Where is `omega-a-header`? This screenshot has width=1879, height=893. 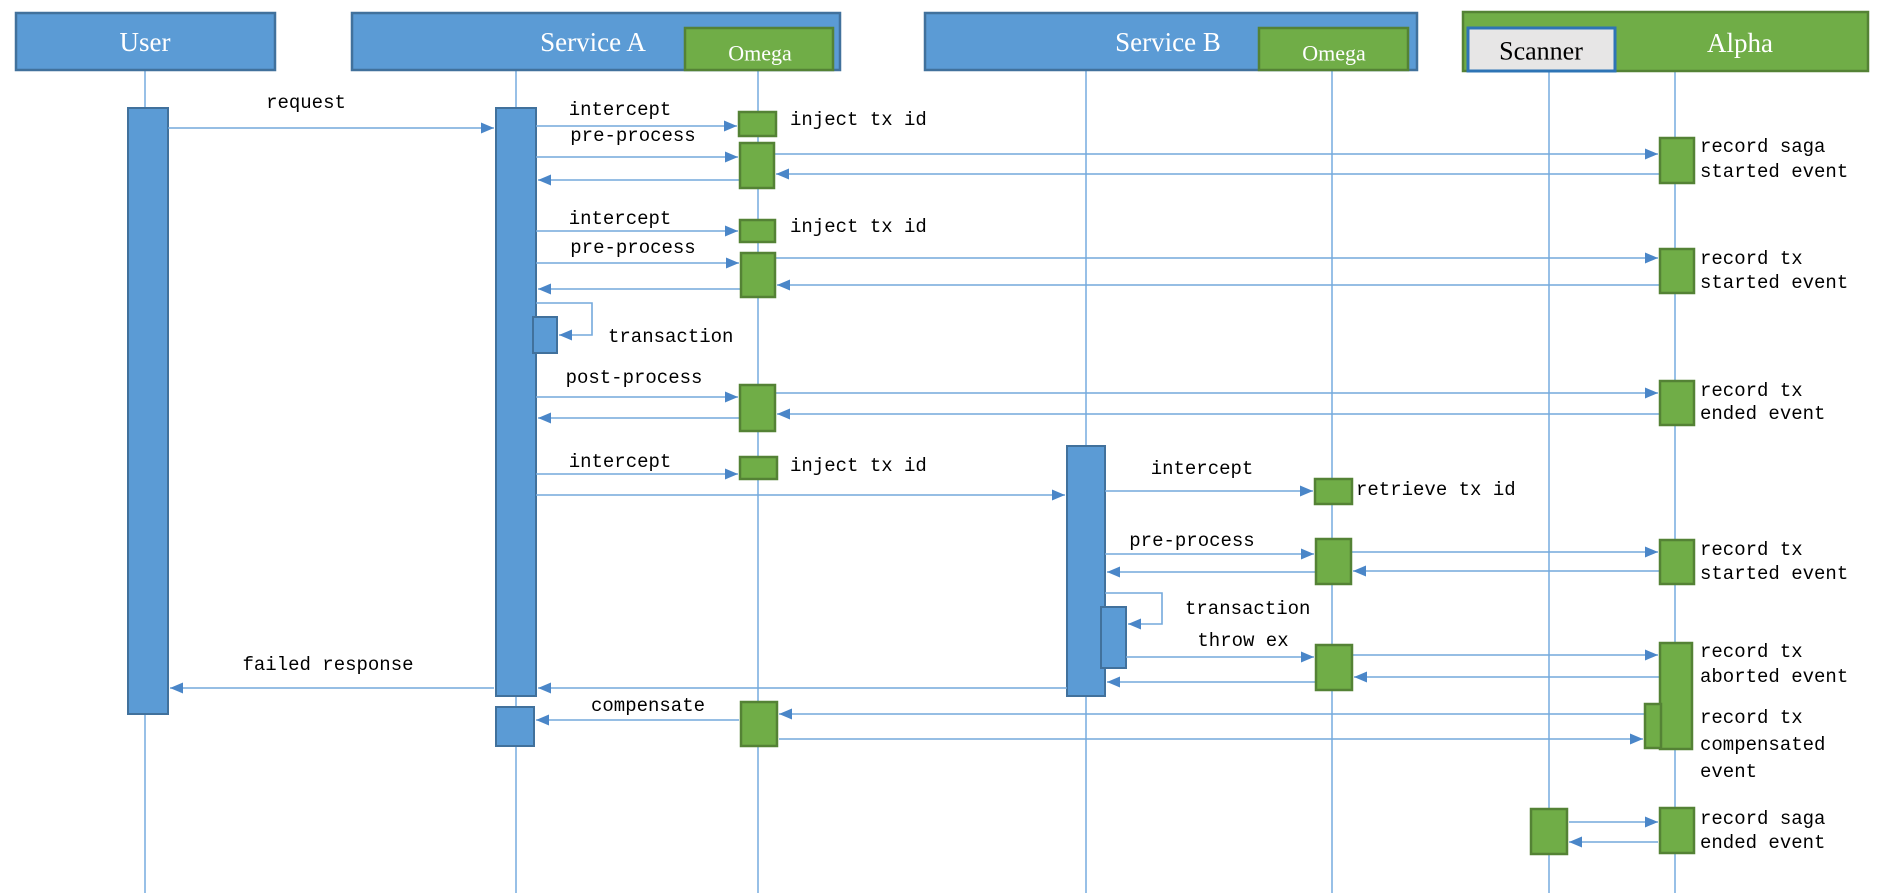
omega-a-header is located at coordinates (759, 49).